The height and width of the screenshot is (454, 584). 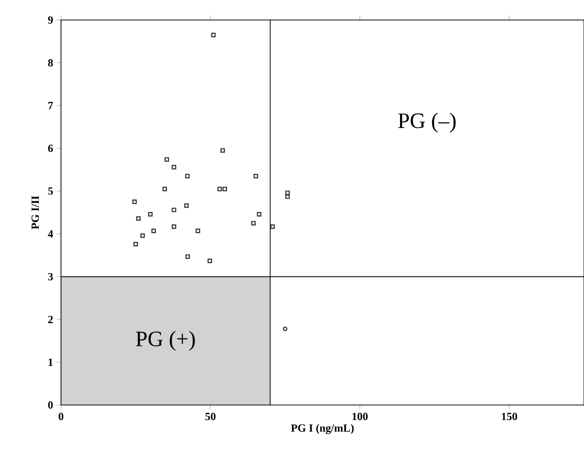 What do you see at coordinates (510, 416) in the screenshot?
I see `x-tick-label: 150` at bounding box center [510, 416].